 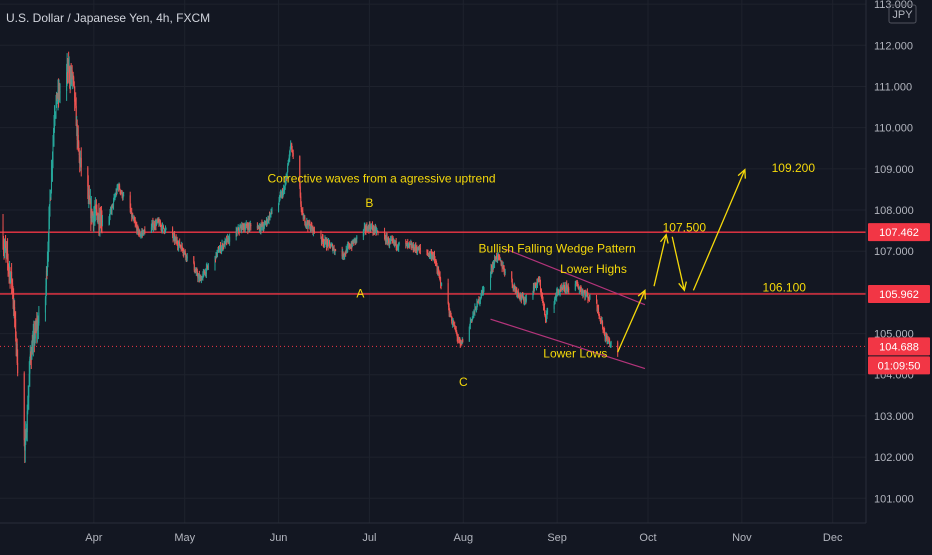 What do you see at coordinates (898, 275) in the screenshot?
I see `price-axis` at bounding box center [898, 275].